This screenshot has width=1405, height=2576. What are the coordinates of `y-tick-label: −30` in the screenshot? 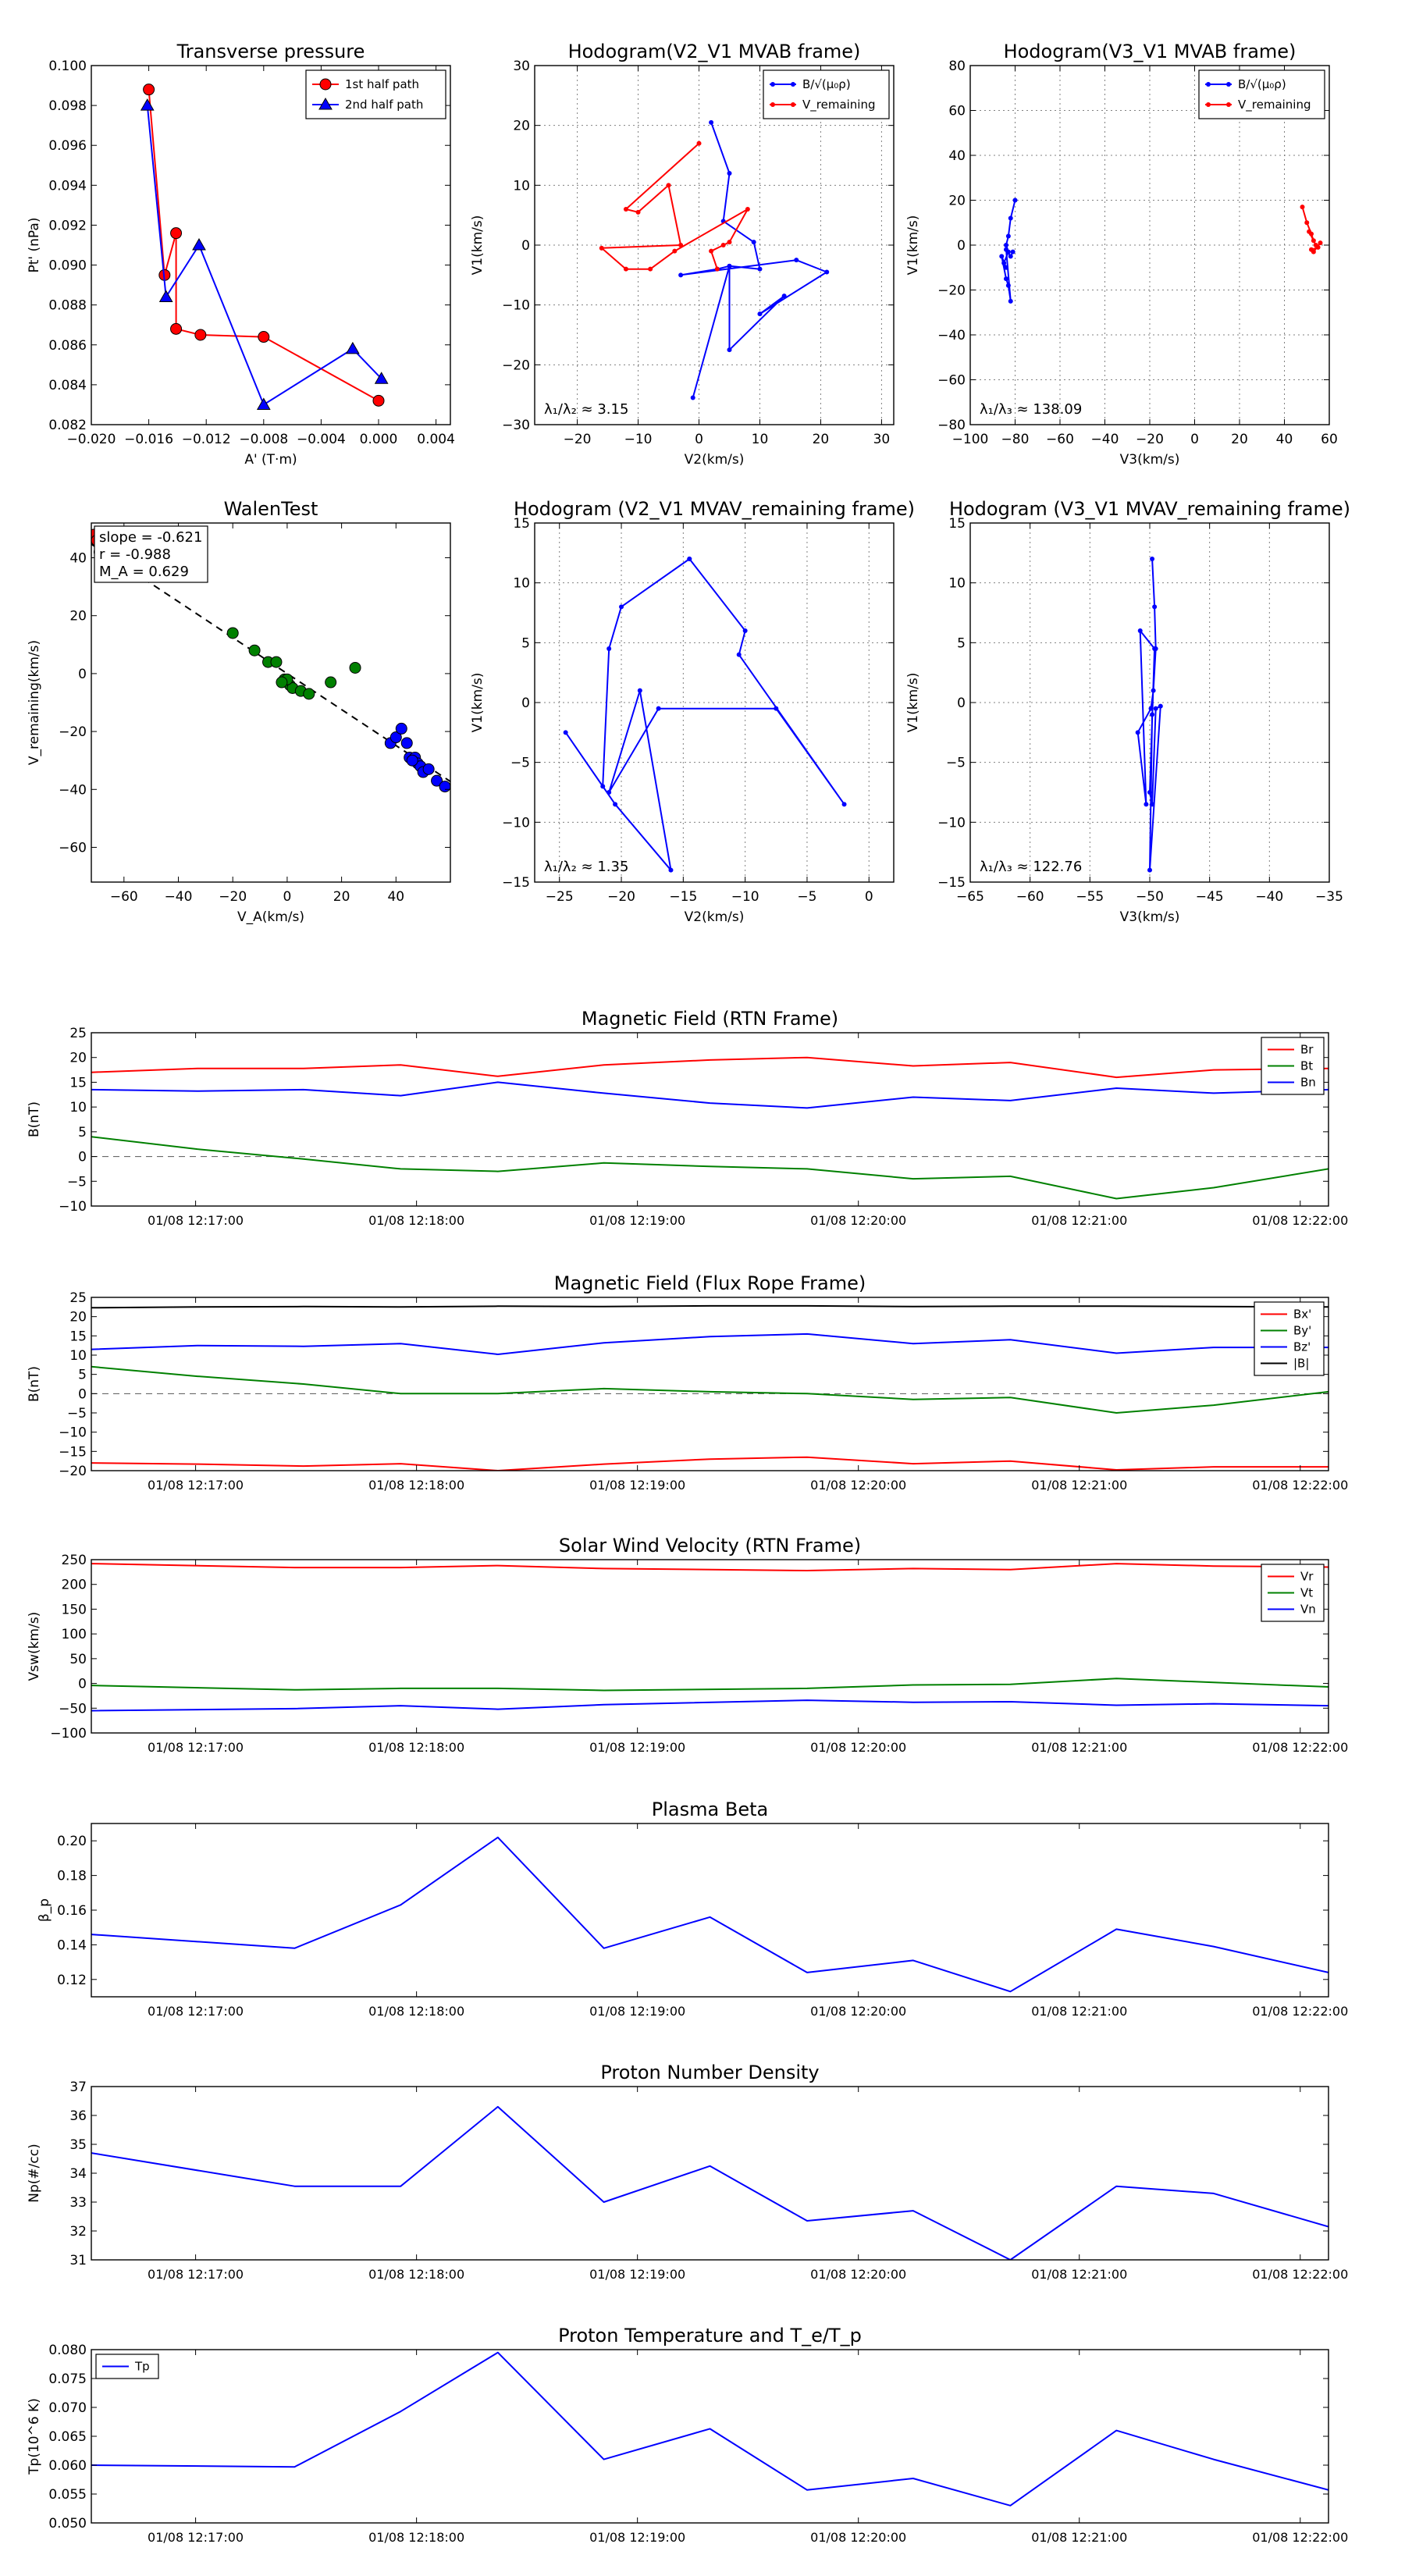 It's located at (516, 425).